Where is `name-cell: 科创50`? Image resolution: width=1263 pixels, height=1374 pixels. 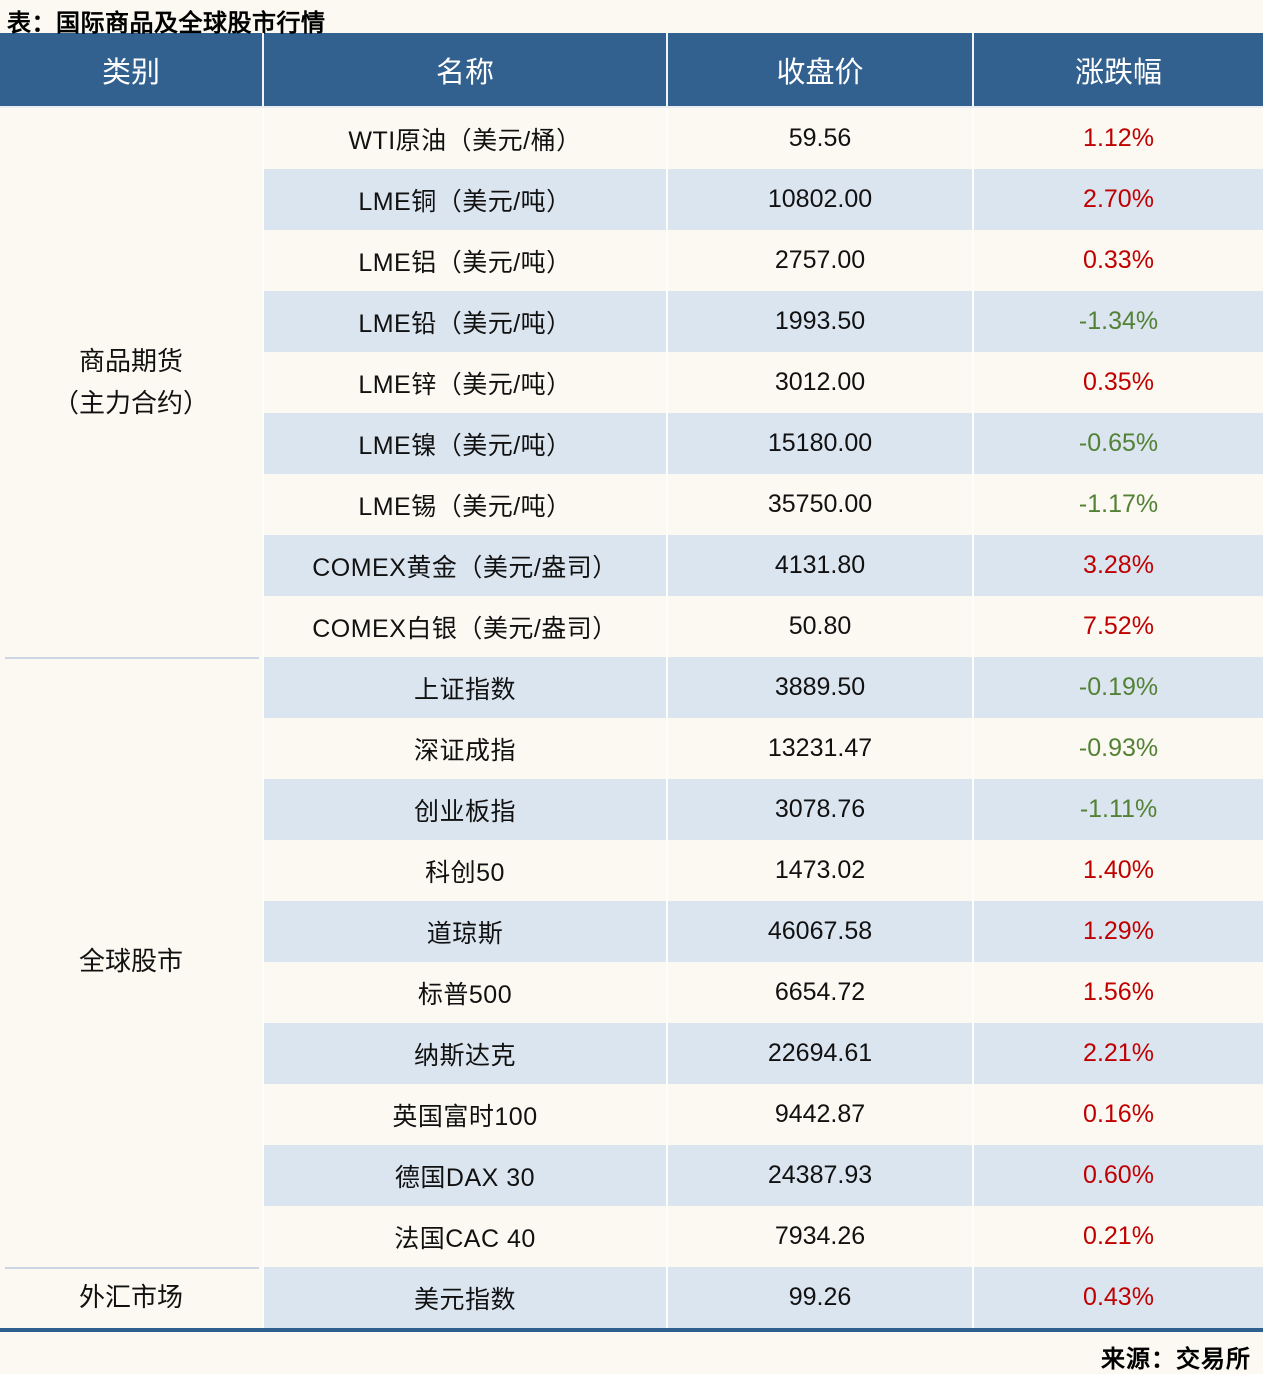
name-cell: 科创50 is located at coordinates (464, 870).